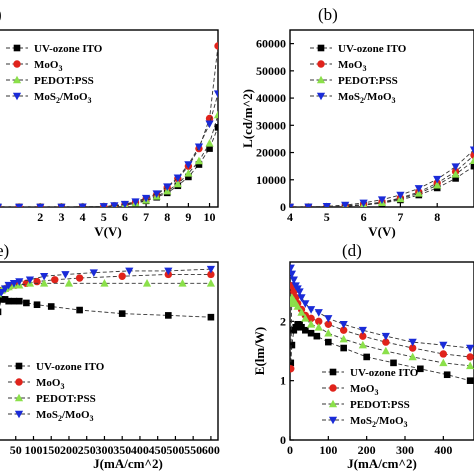  What do you see at coordinates (328, 14) in the screenshot?
I see `panel-label: (b)` at bounding box center [328, 14].